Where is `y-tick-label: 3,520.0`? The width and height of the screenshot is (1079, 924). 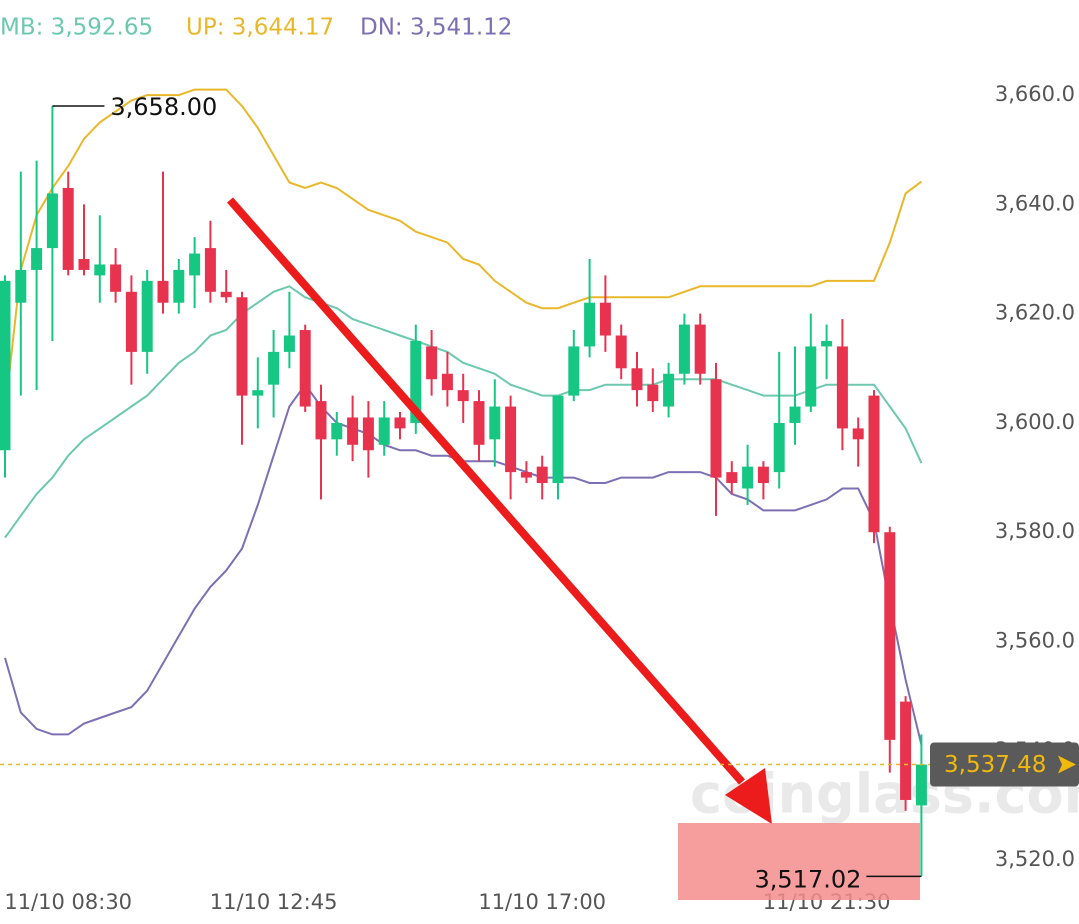
y-tick-label: 3,520.0 is located at coordinates (1035, 859).